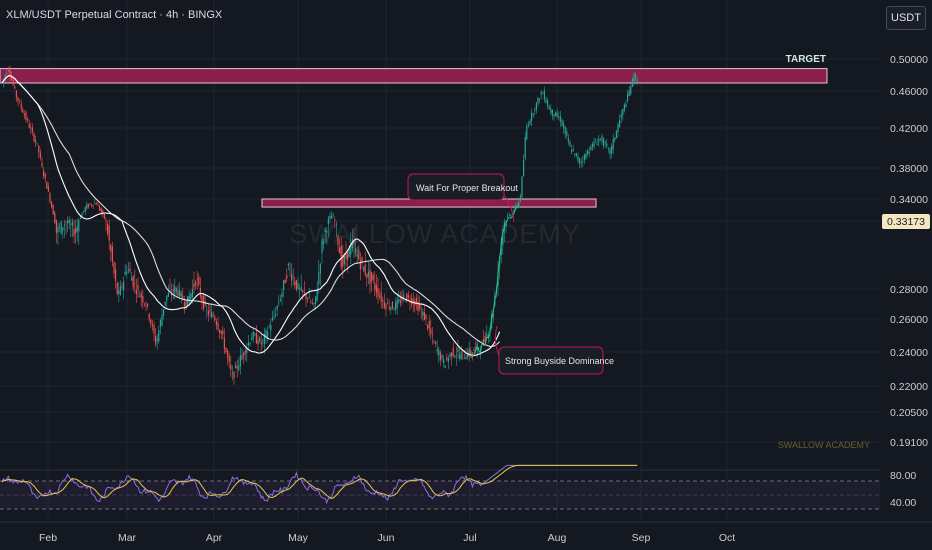 The image size is (932, 550). Describe the element at coordinates (387, 538) in the screenshot. I see `time-axis: Feb Mar Apr May Jun Jul Aug Sep Oct` at that location.